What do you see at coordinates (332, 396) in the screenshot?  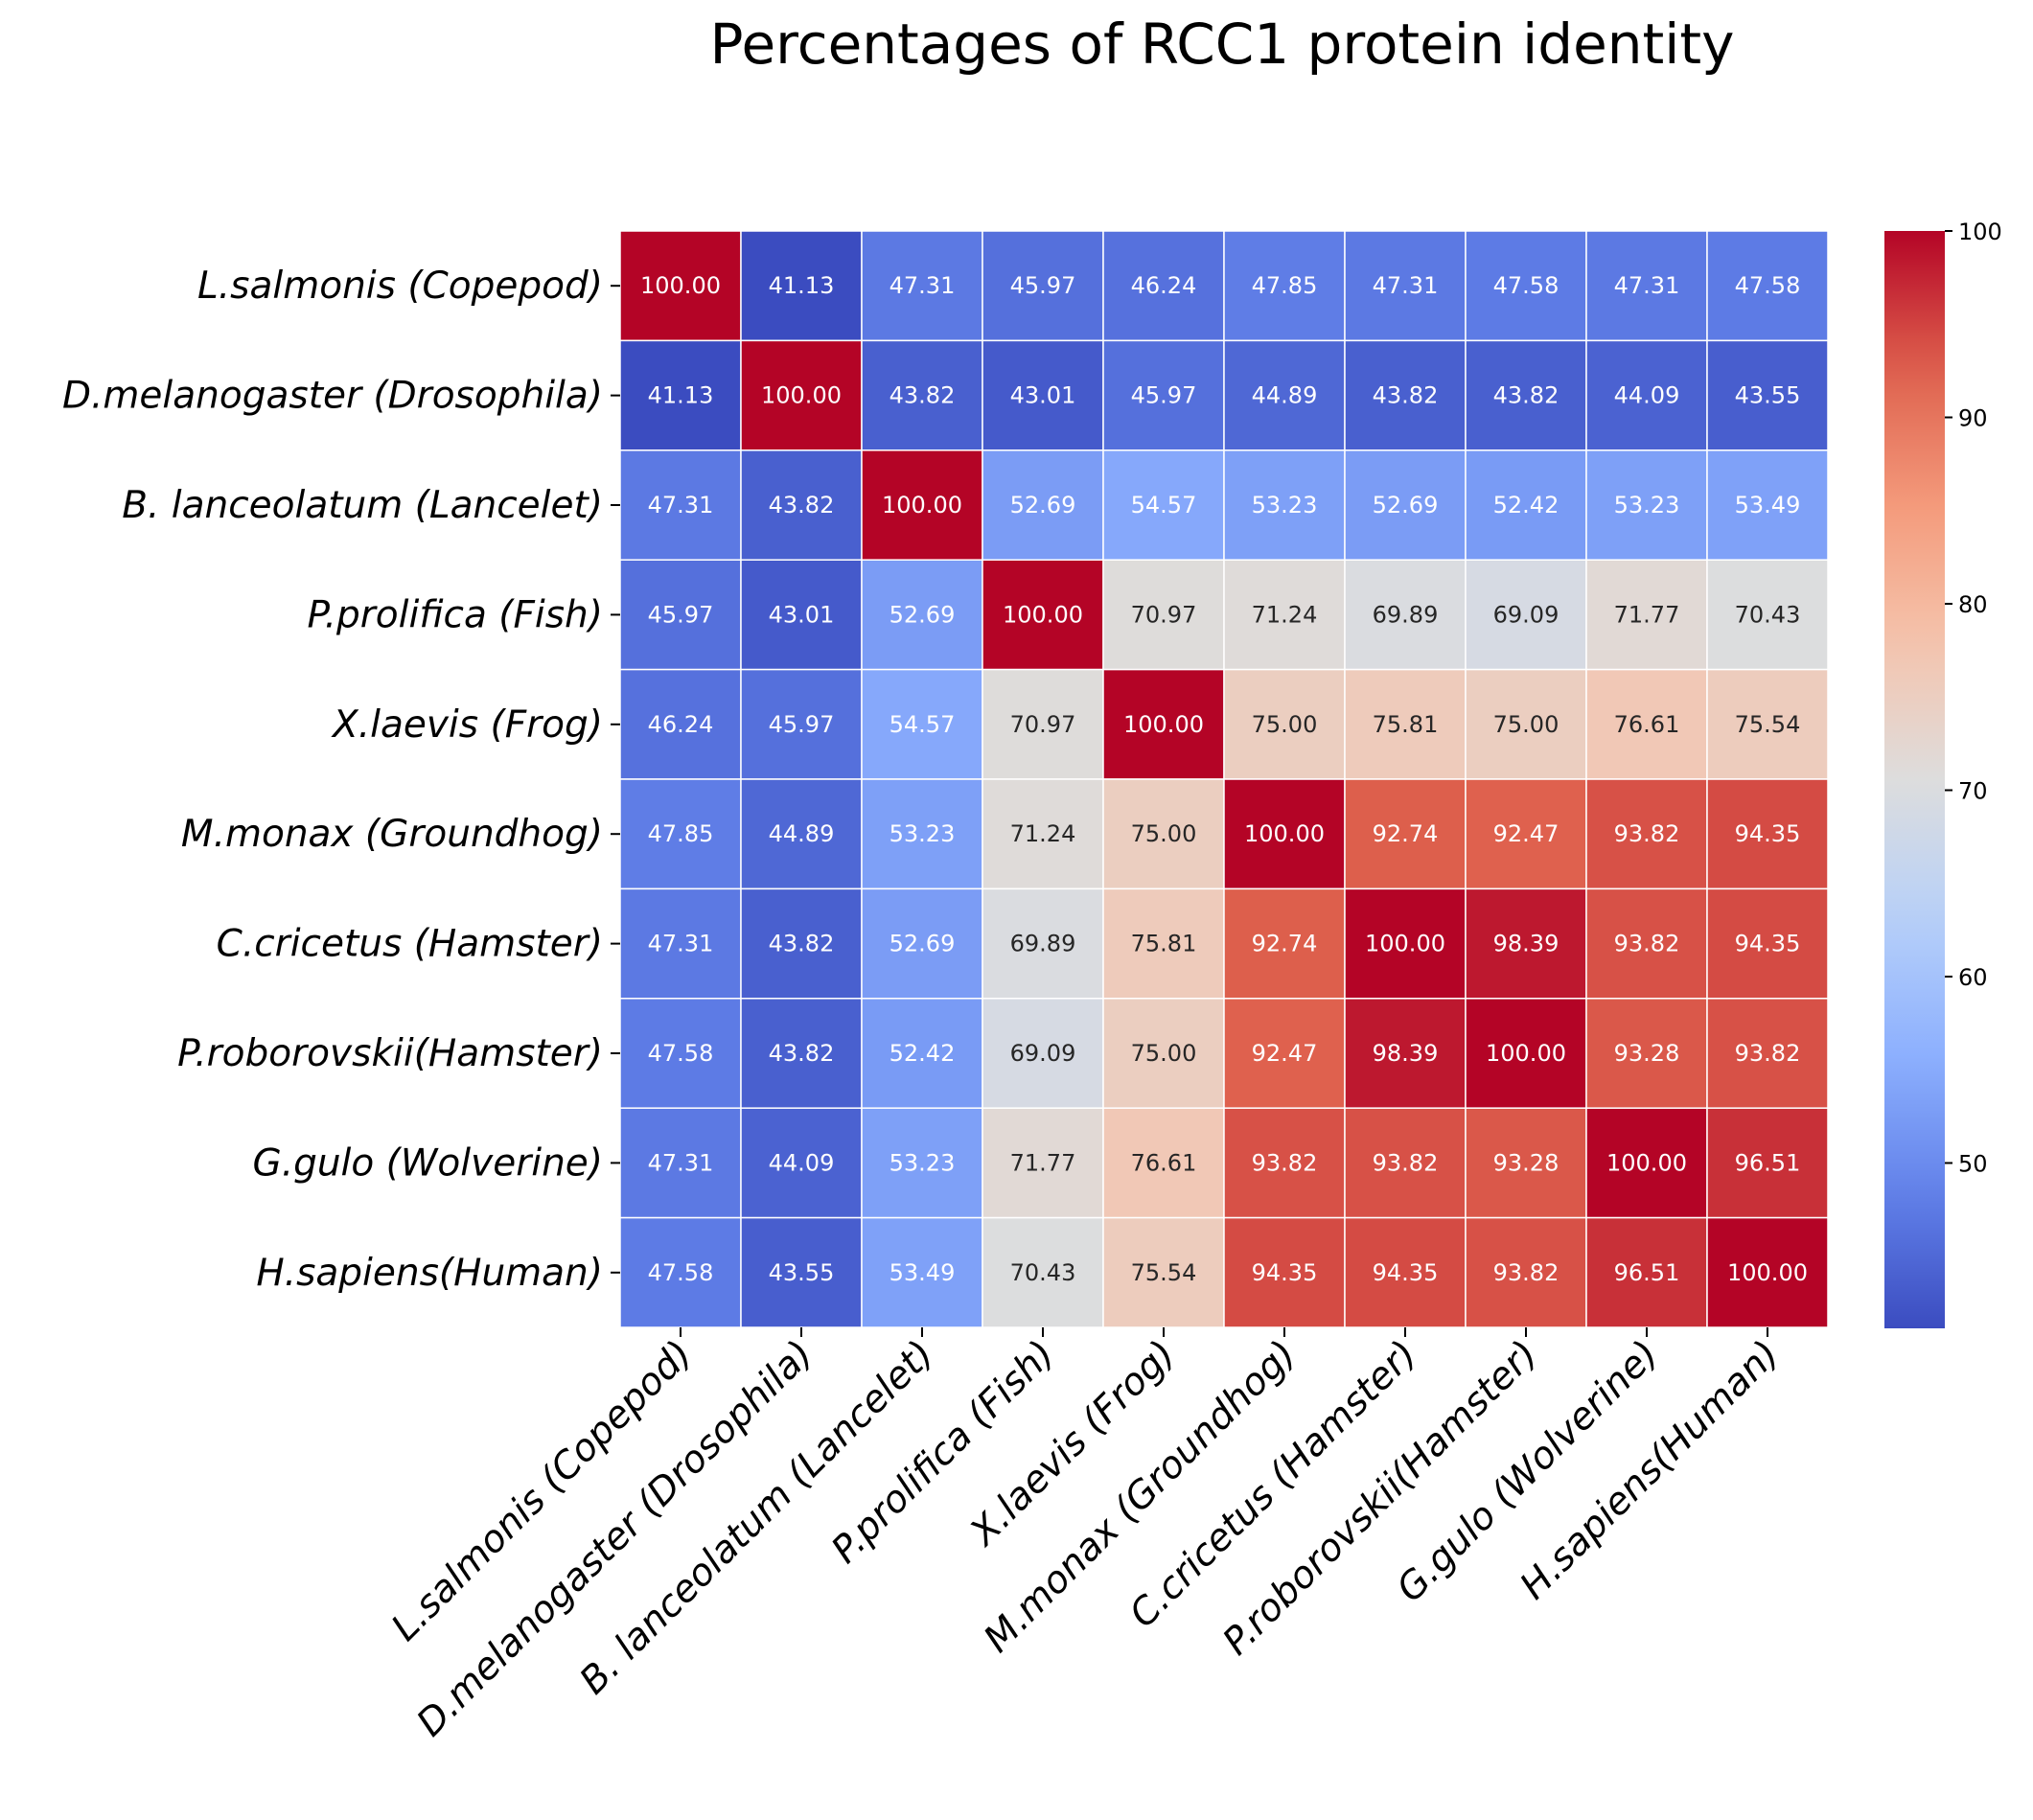 I see `y-tick-label: D.melanogaster (Drosophila)` at bounding box center [332, 396].